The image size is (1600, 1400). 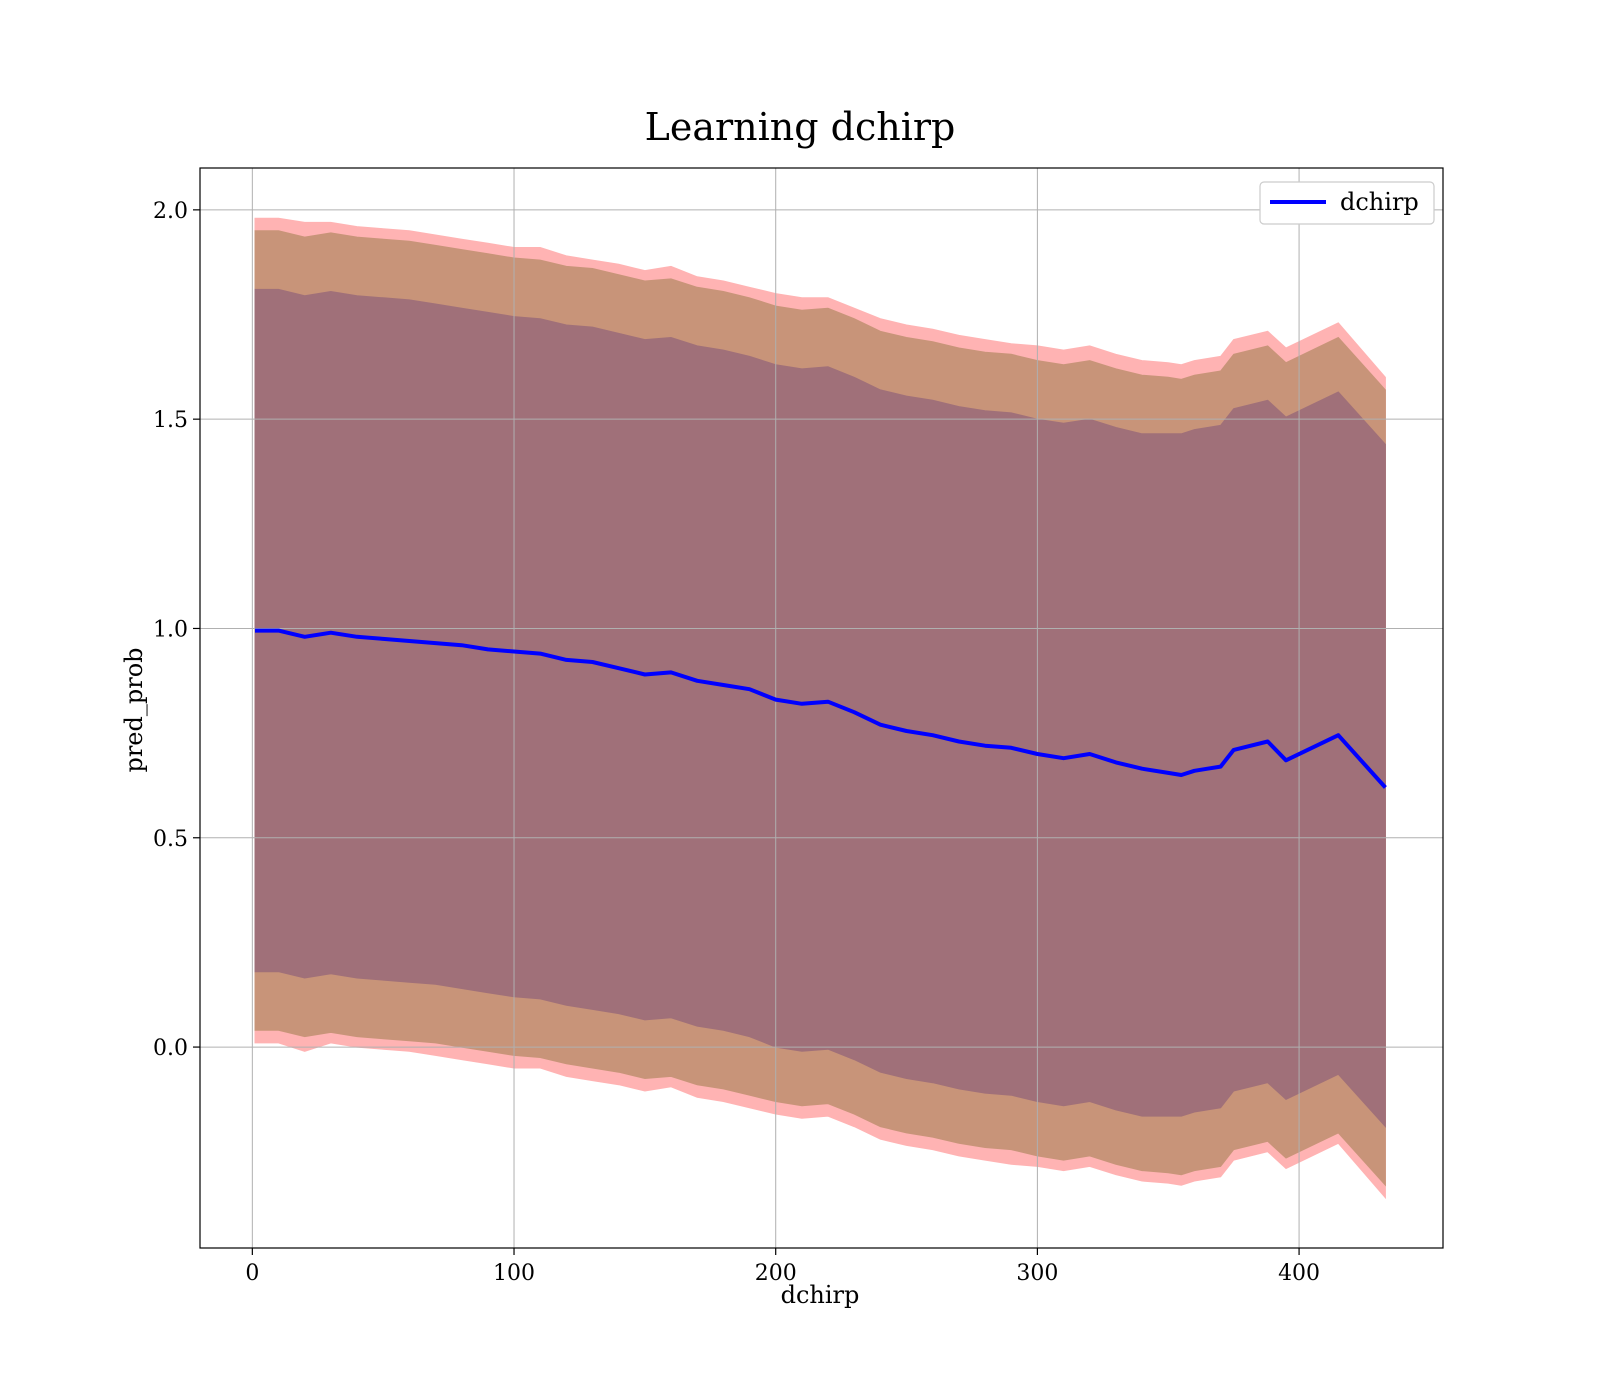 I want to click on legend-box, so click(x=1347, y=203).